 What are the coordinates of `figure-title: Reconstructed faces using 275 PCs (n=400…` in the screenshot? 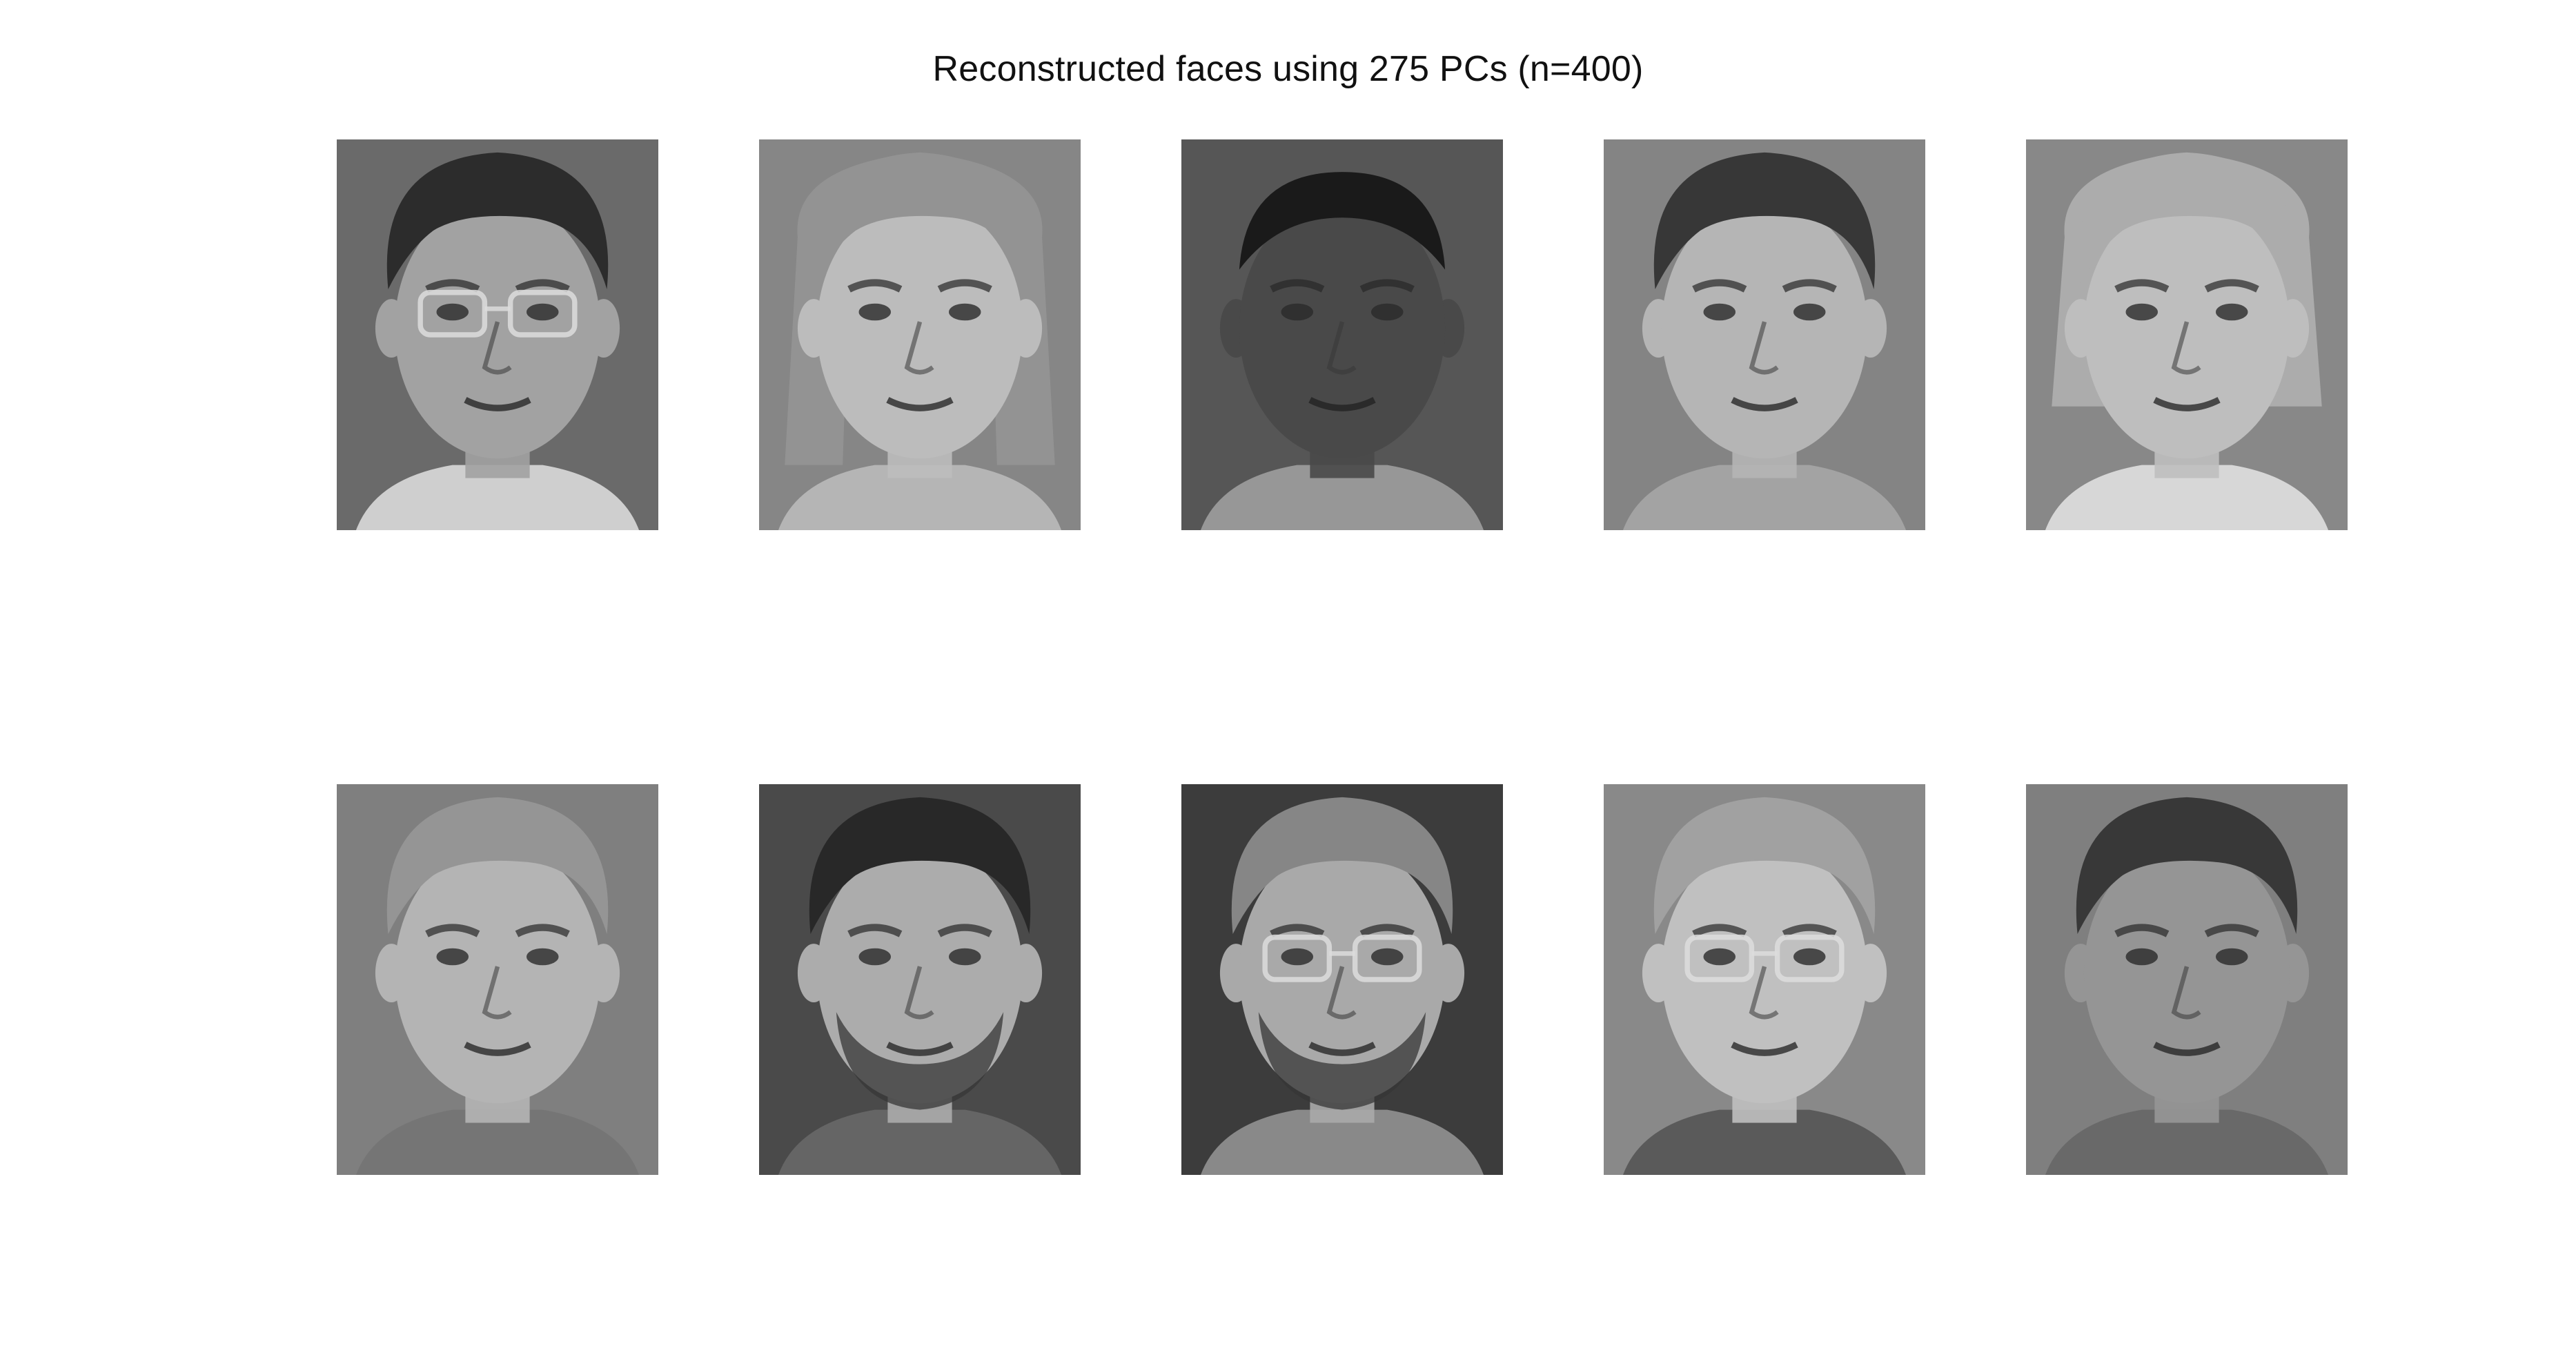 It's located at (1288, 69).